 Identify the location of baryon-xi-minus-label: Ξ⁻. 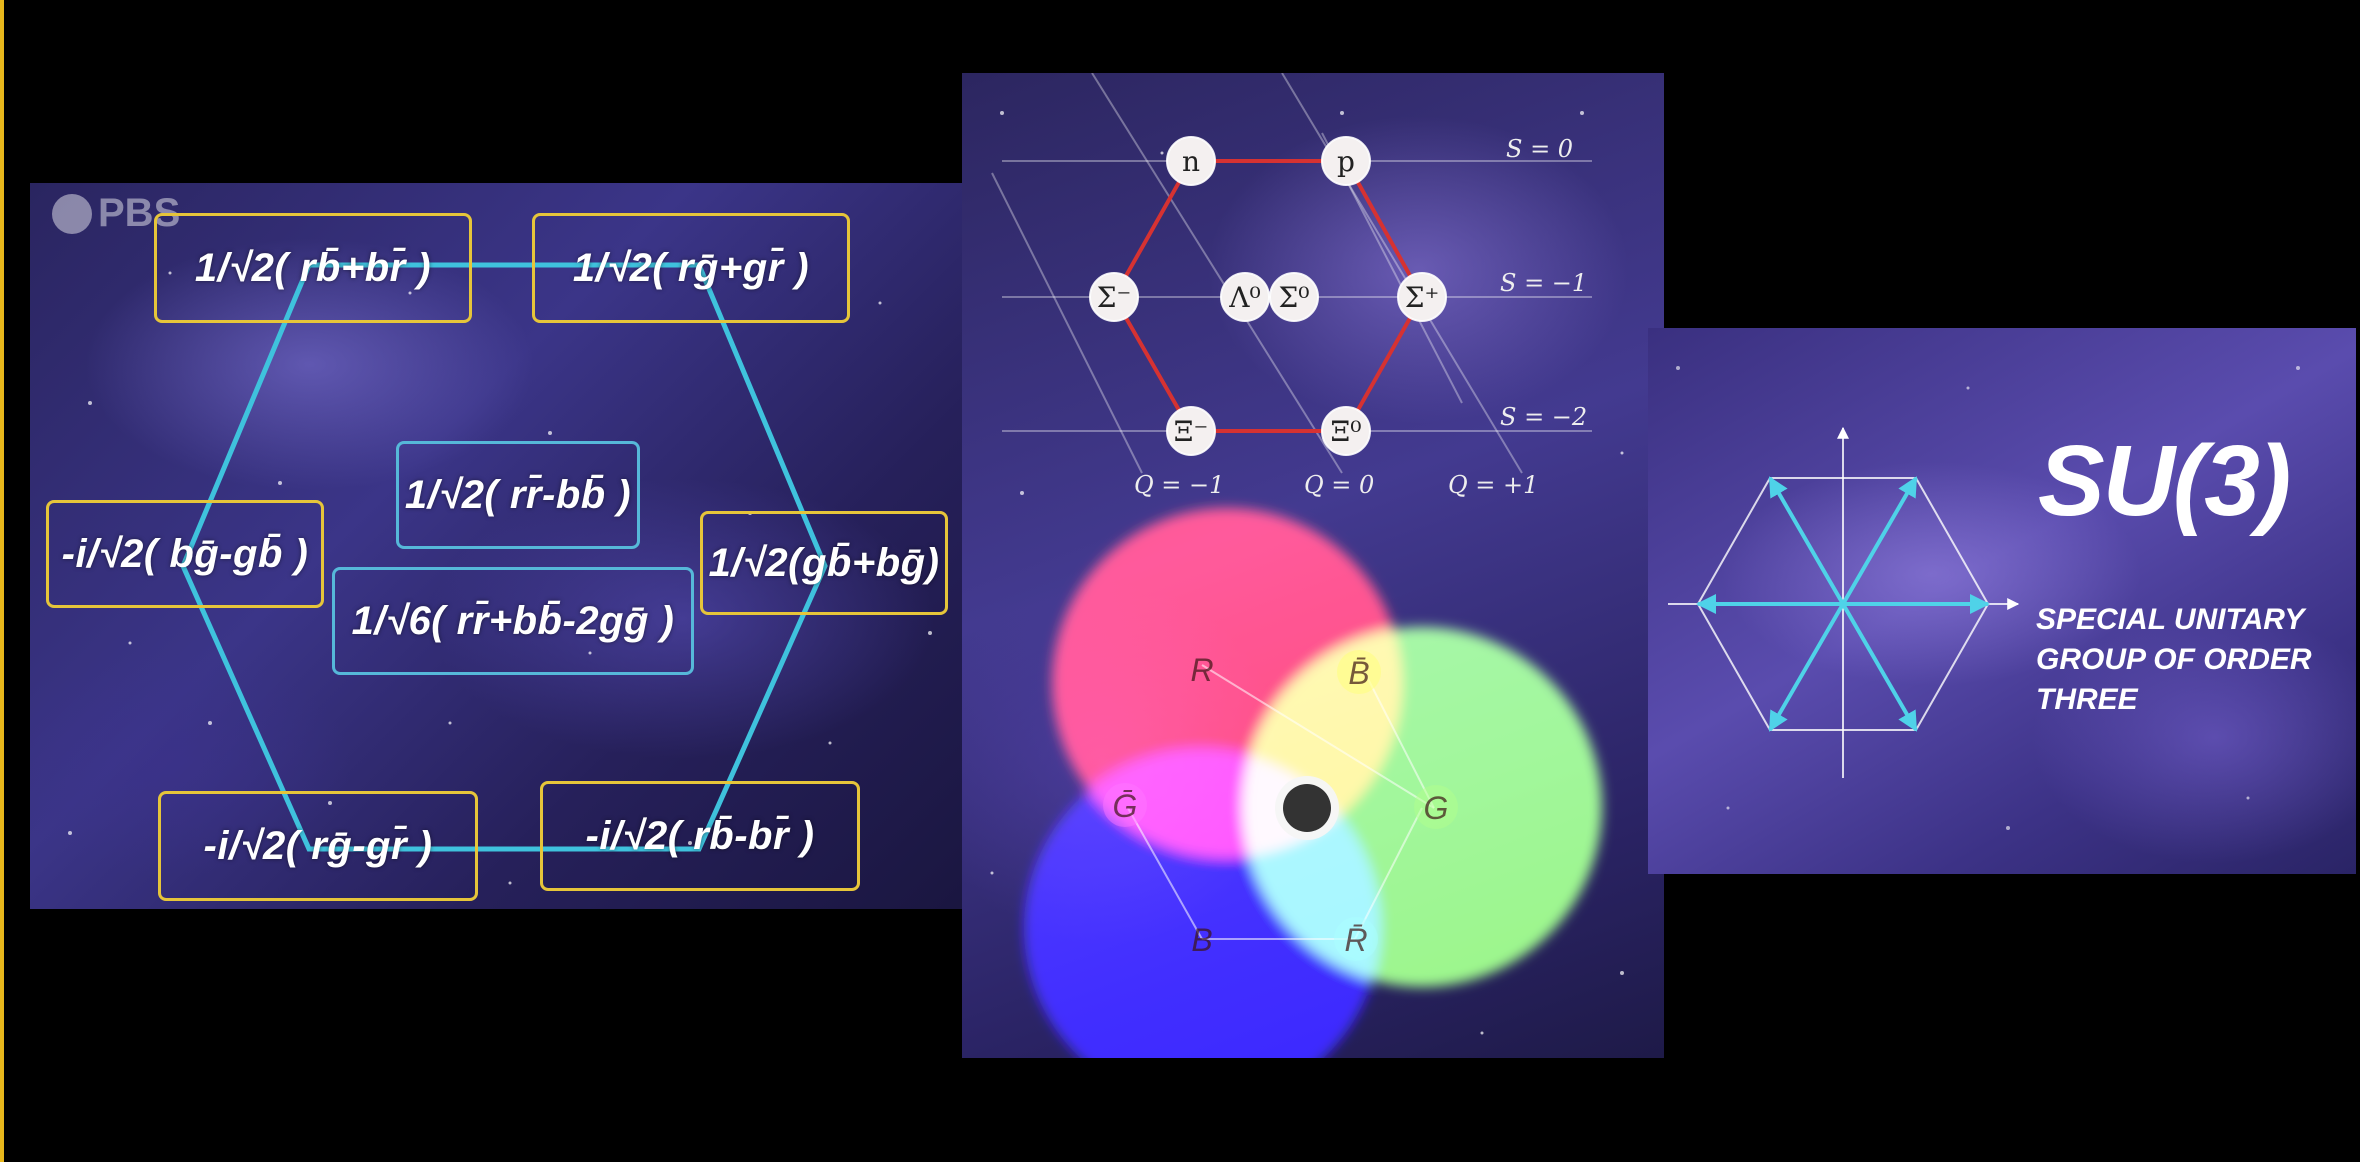
(1191, 431).